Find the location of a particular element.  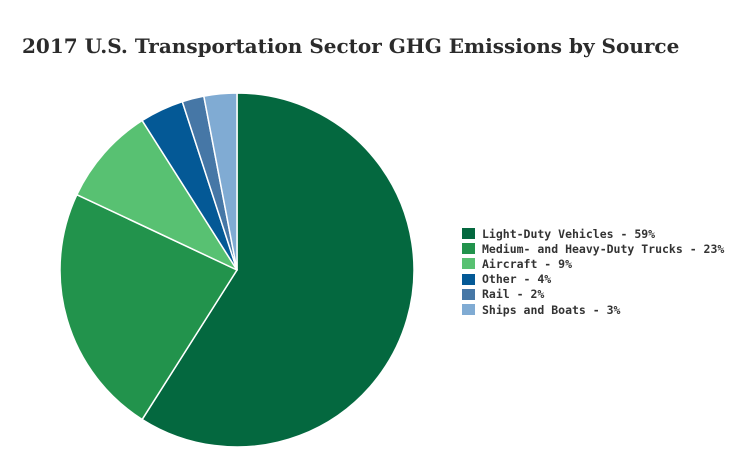

legend-item: Medium- and Heavy-Duty Trucks - 23% is located at coordinates (593, 248).